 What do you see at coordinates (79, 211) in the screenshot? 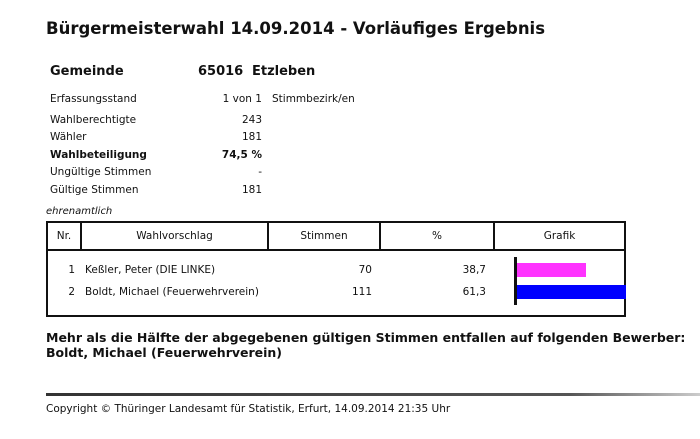
I see `ehrenamtlich-label: ehrenamtlich` at bounding box center [79, 211].